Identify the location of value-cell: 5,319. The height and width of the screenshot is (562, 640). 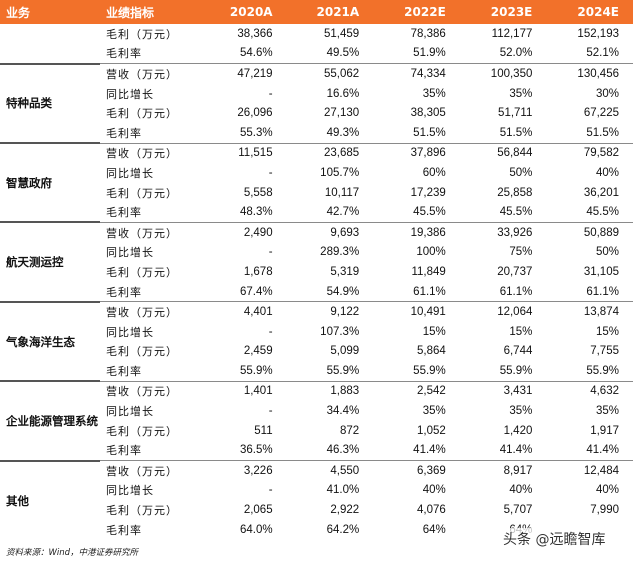
(345, 271).